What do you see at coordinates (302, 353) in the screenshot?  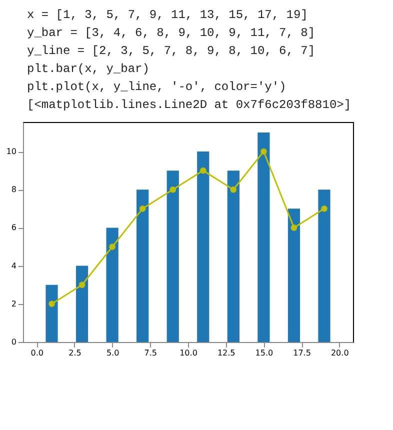 I see `x-tick-label: 17.5` at bounding box center [302, 353].